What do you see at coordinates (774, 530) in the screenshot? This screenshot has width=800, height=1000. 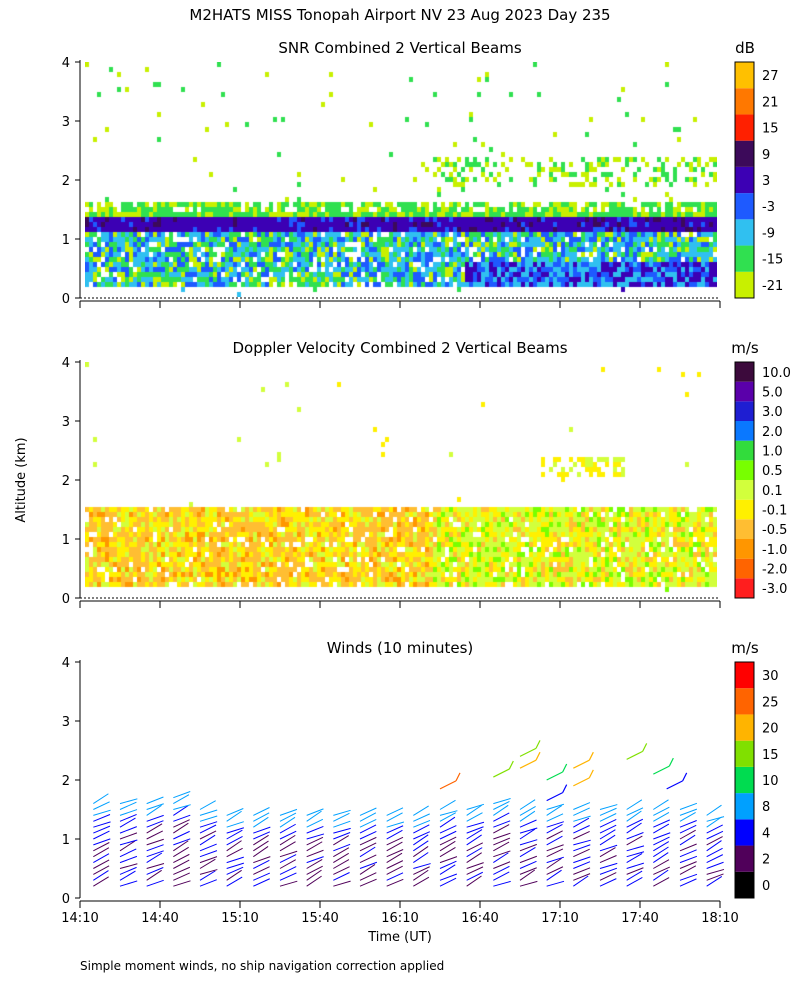 I see `colorbar-tick-label: -0.5` at bounding box center [774, 530].